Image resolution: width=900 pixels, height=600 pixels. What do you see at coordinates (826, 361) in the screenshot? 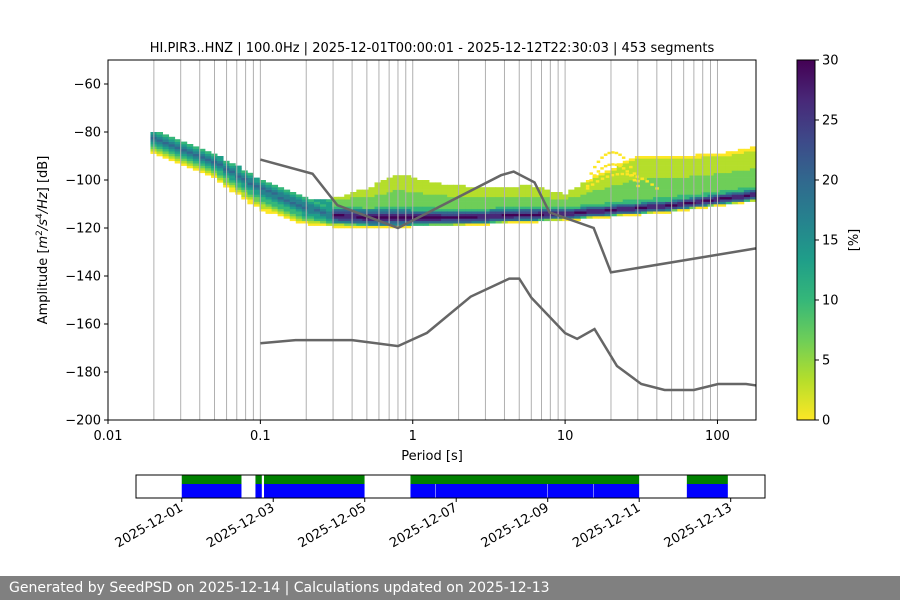
I see `colorbar-tick-label: 5` at bounding box center [826, 361].